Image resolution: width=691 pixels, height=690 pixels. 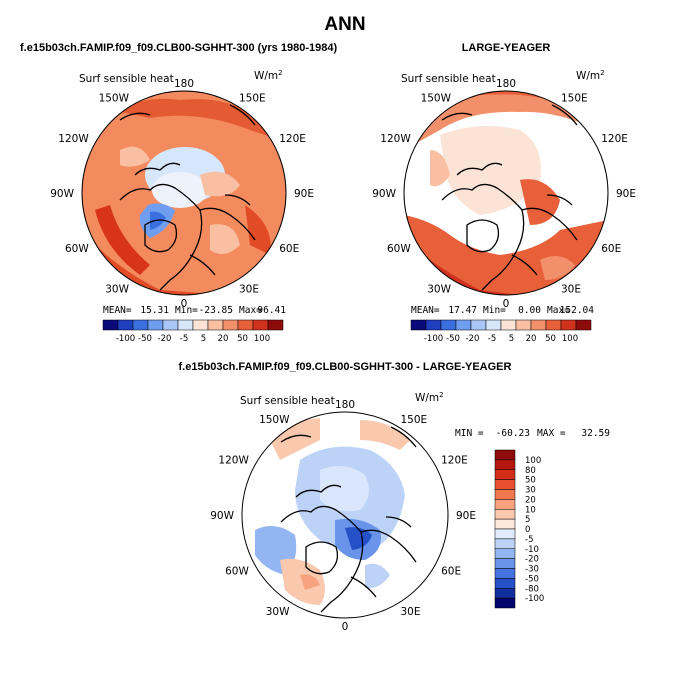 What do you see at coordinates (73, 139) in the screenshot?
I see `panel-a-lon-label-10: 120W` at bounding box center [73, 139].